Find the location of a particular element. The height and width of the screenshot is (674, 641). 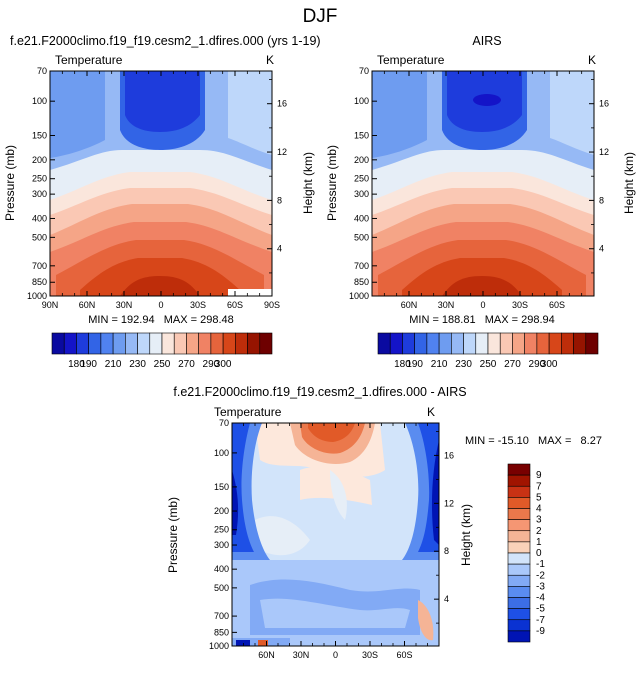

model-htick-label: 12 is located at coordinates (282, 152).